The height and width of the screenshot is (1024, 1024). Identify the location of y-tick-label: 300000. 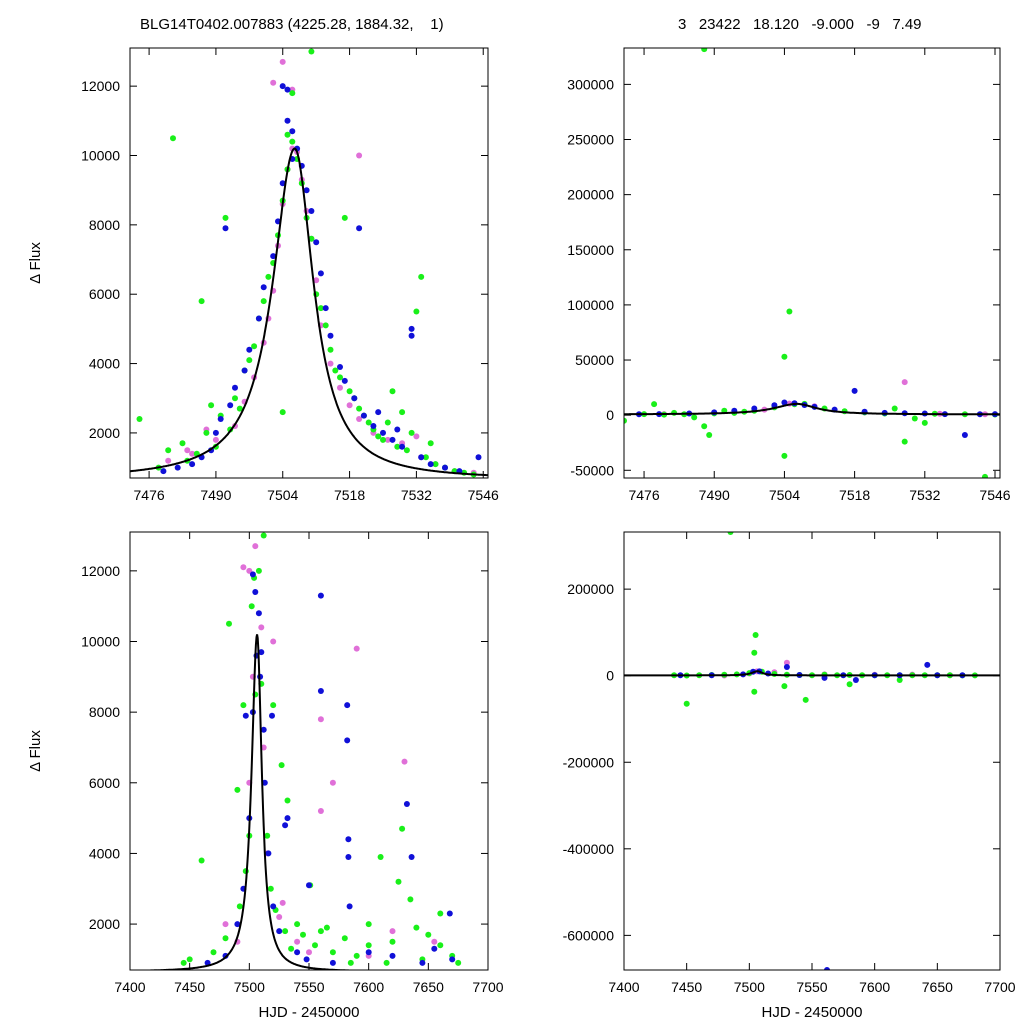
(590, 84).